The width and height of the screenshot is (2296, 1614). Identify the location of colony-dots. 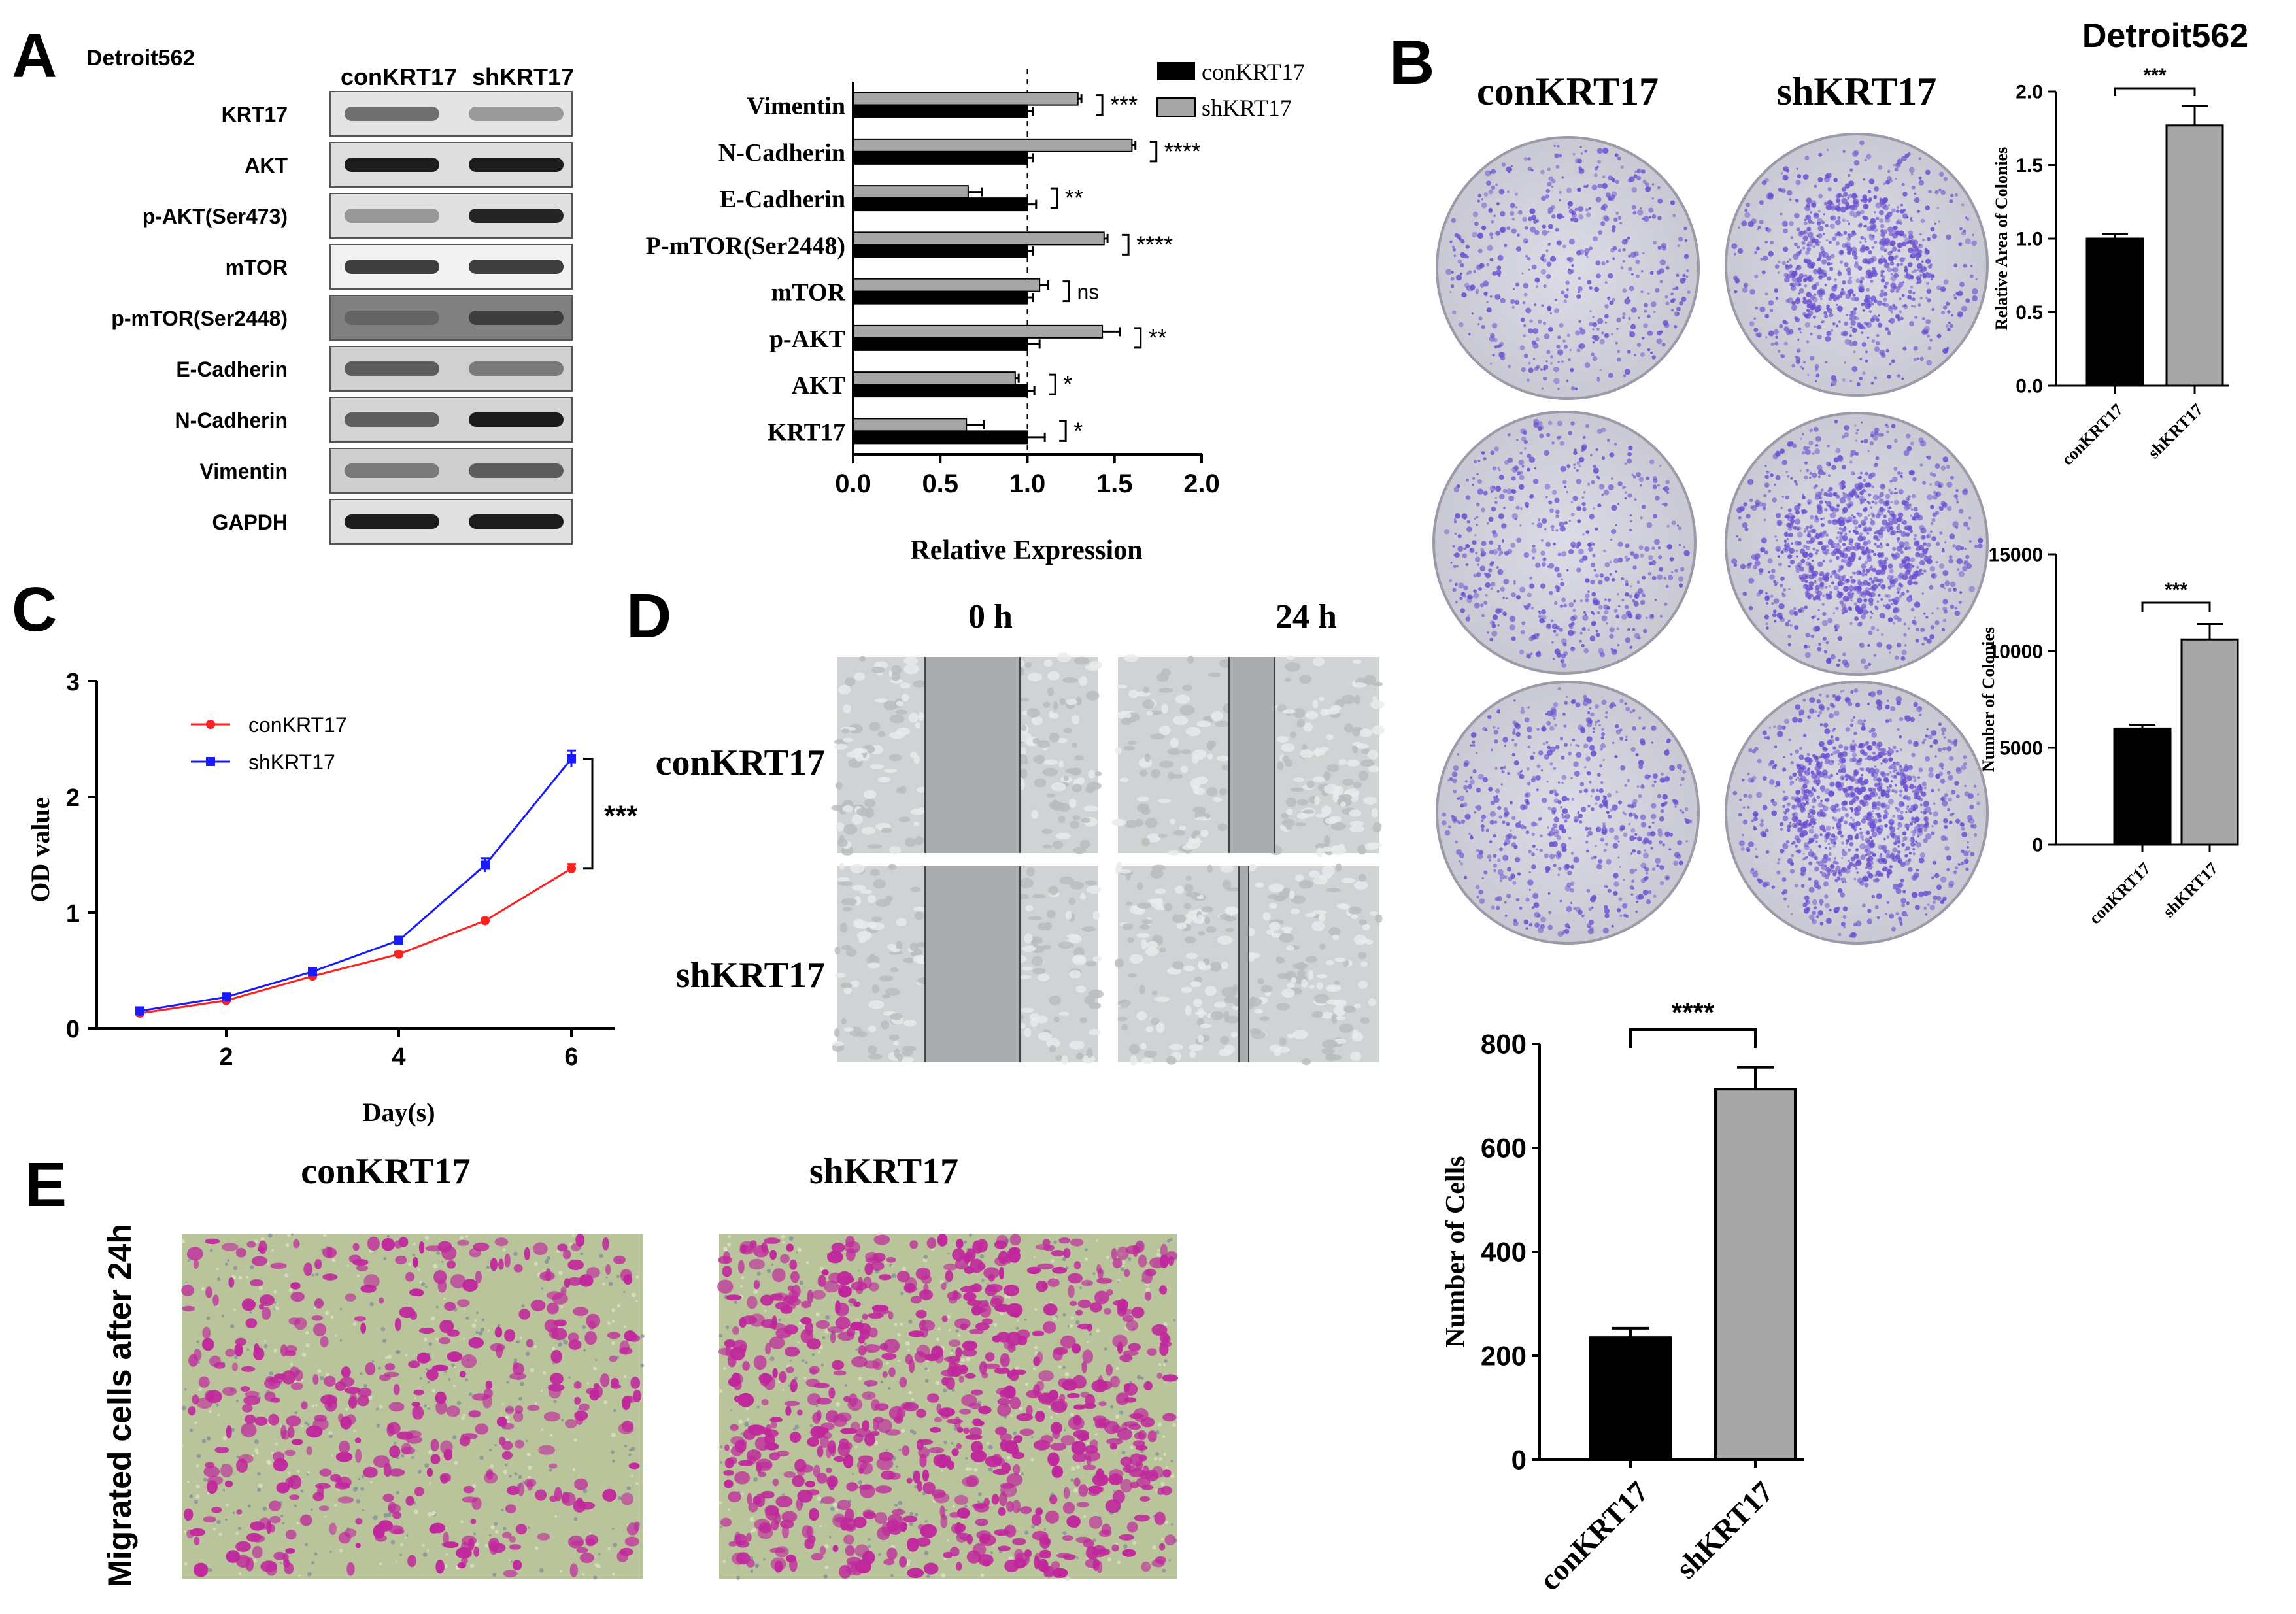
(1567, 812).